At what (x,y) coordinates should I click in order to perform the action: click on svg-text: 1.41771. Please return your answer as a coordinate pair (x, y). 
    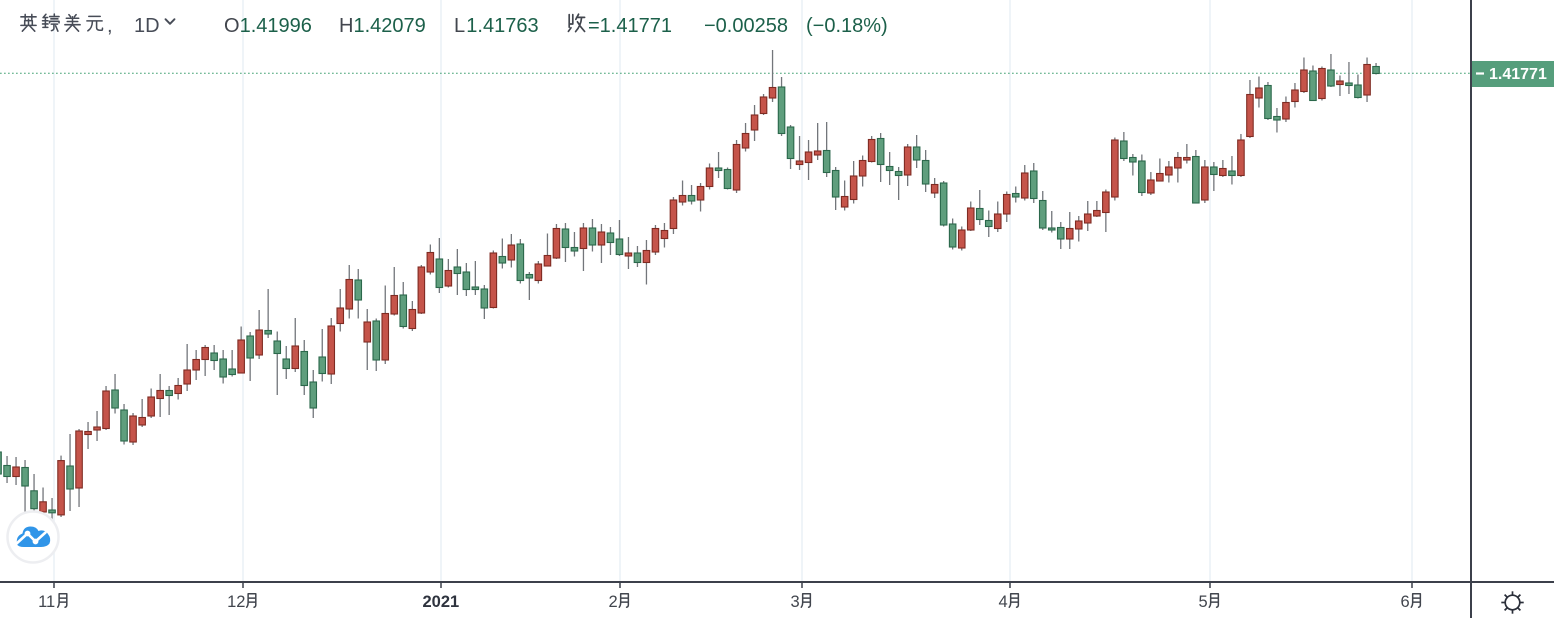
    Looking at the image, I should click on (1518, 74).